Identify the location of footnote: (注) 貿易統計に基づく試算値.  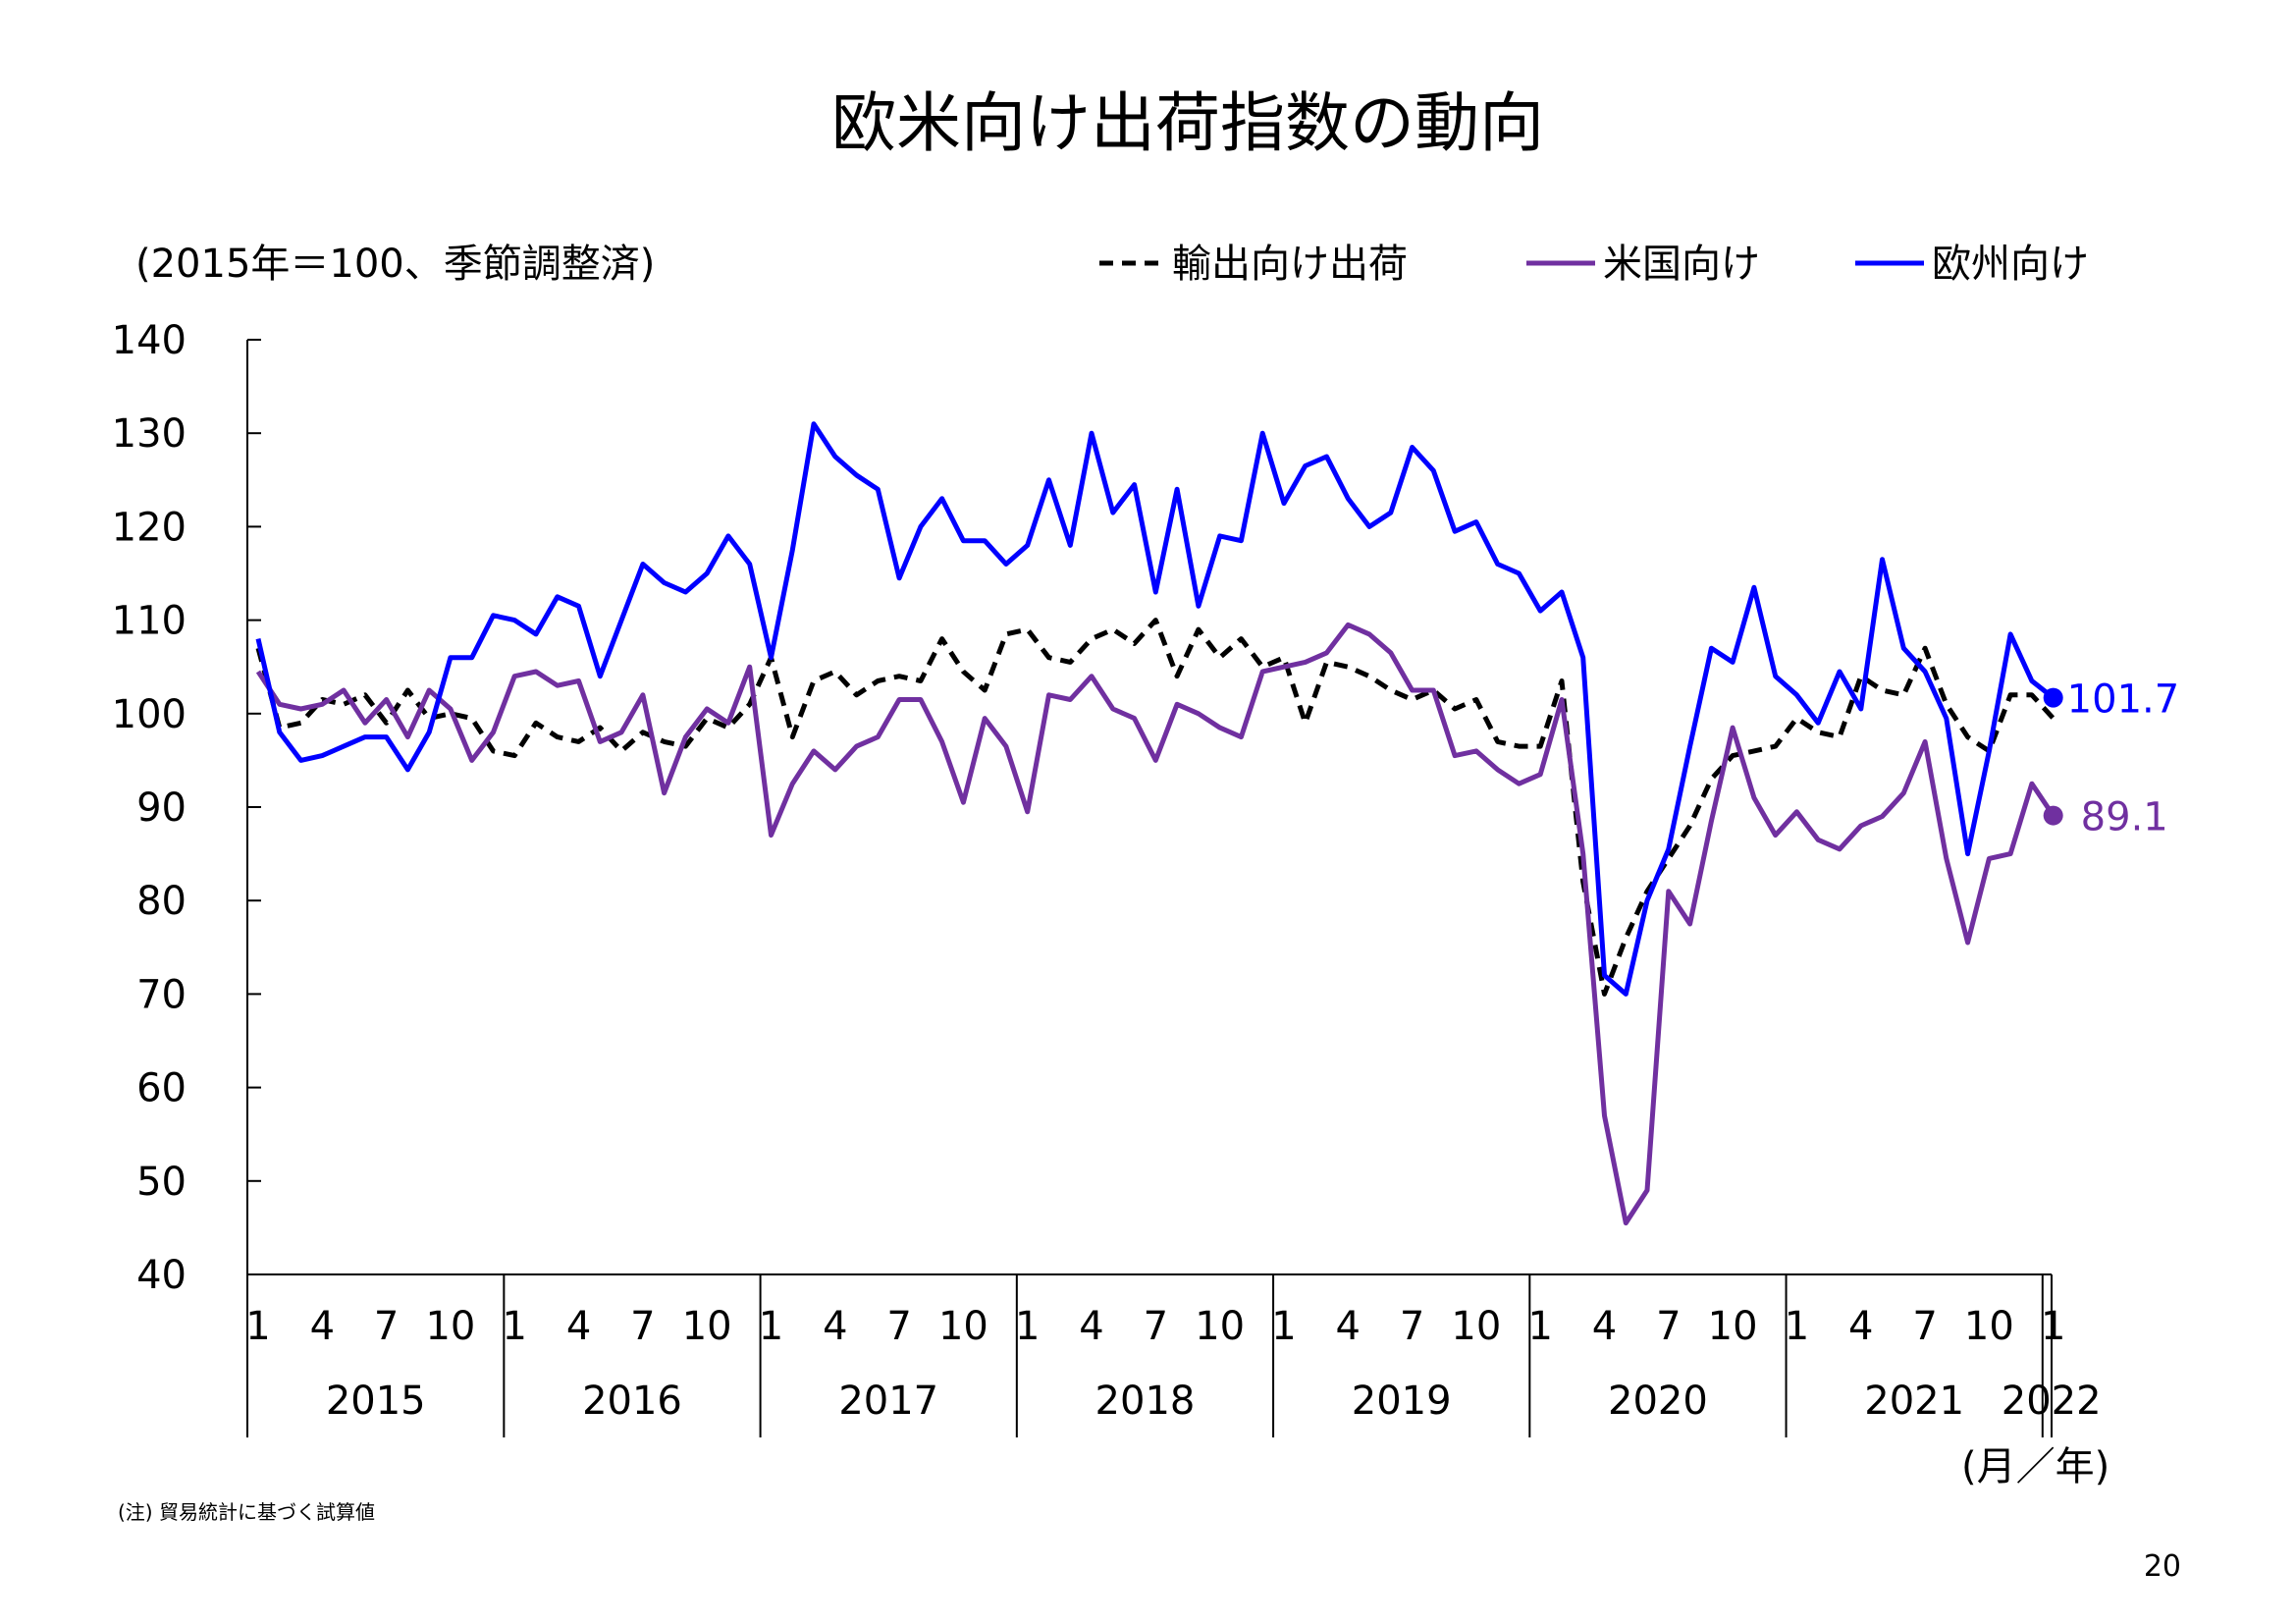
(247, 1512).